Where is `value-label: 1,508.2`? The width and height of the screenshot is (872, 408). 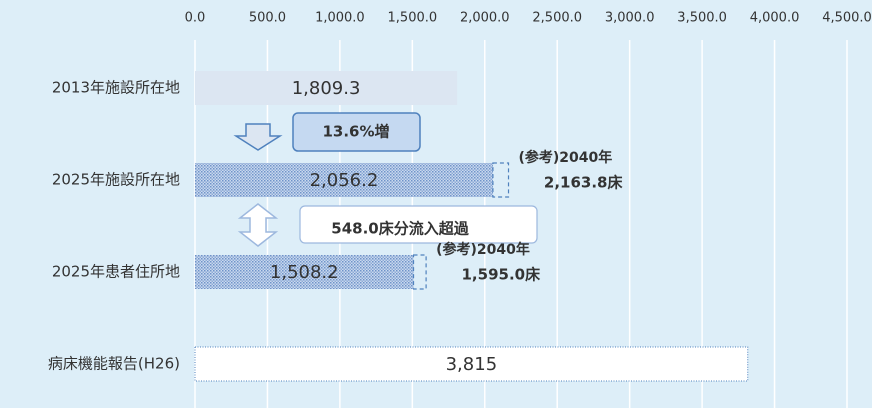 value-label: 1,508.2 is located at coordinates (304, 272).